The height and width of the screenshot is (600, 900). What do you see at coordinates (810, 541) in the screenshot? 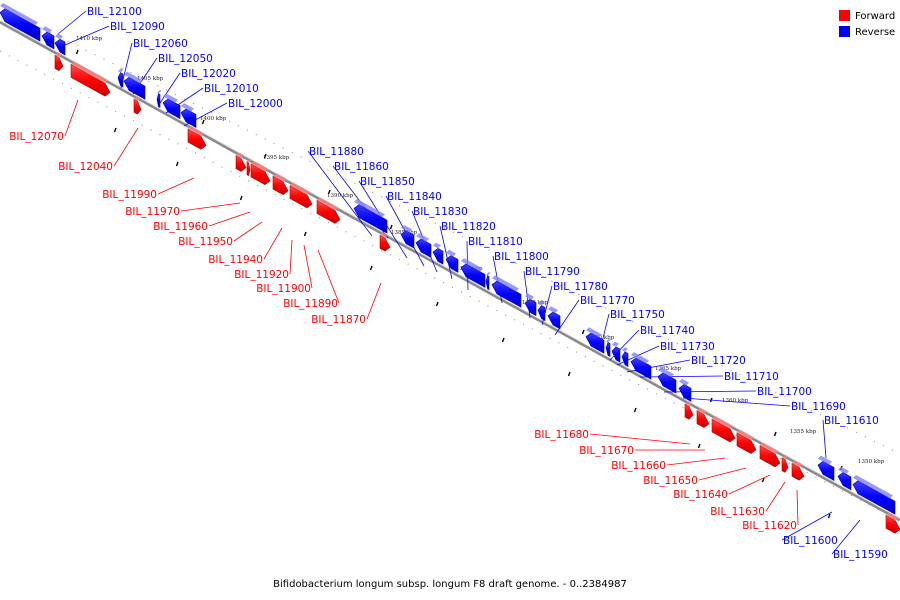
I see `gene-label: BIL_11600` at bounding box center [810, 541].